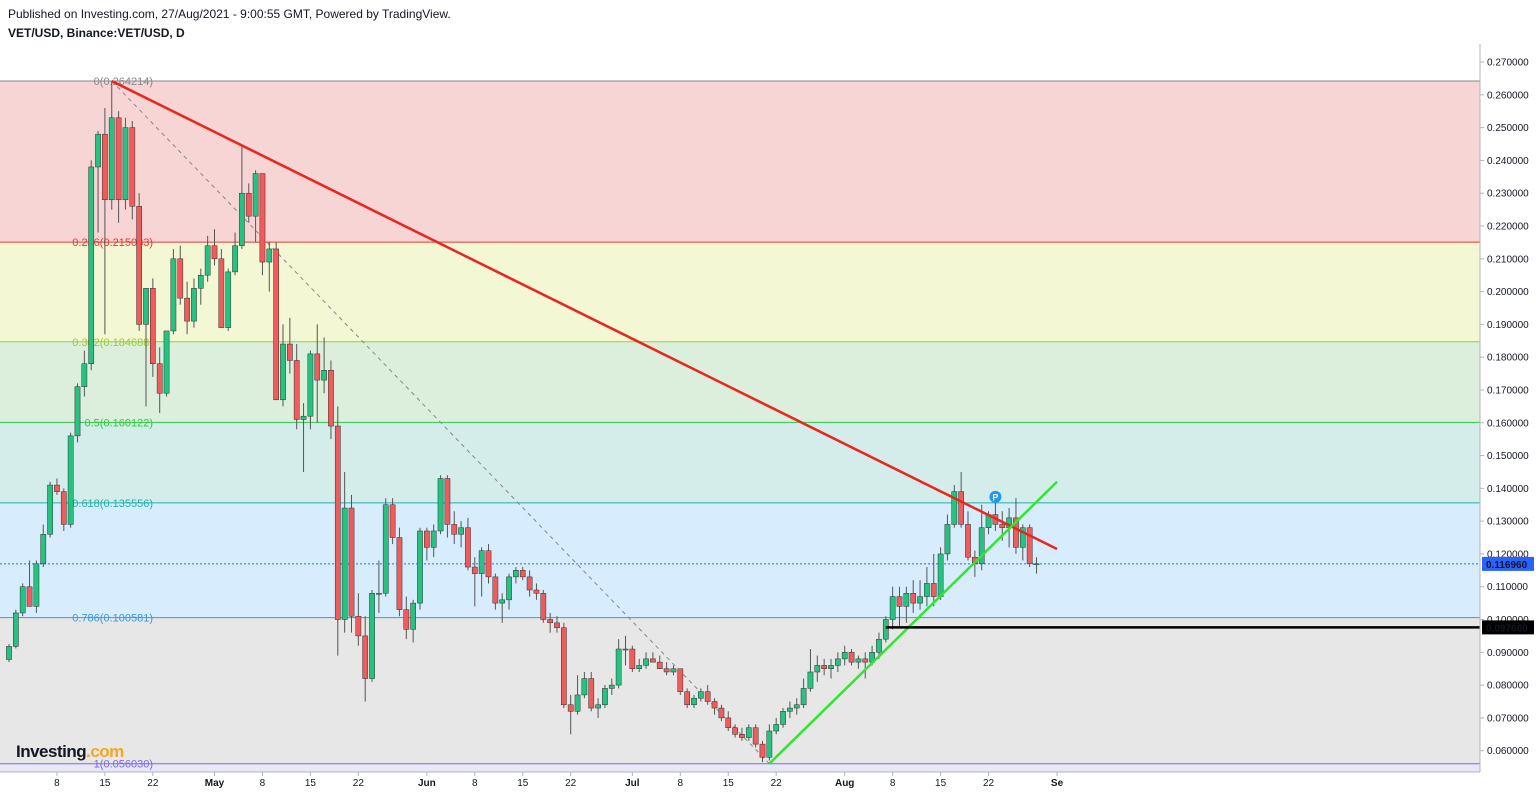  What do you see at coordinates (740, 767) in the screenshot?
I see `fib-band-bottom` at bounding box center [740, 767].